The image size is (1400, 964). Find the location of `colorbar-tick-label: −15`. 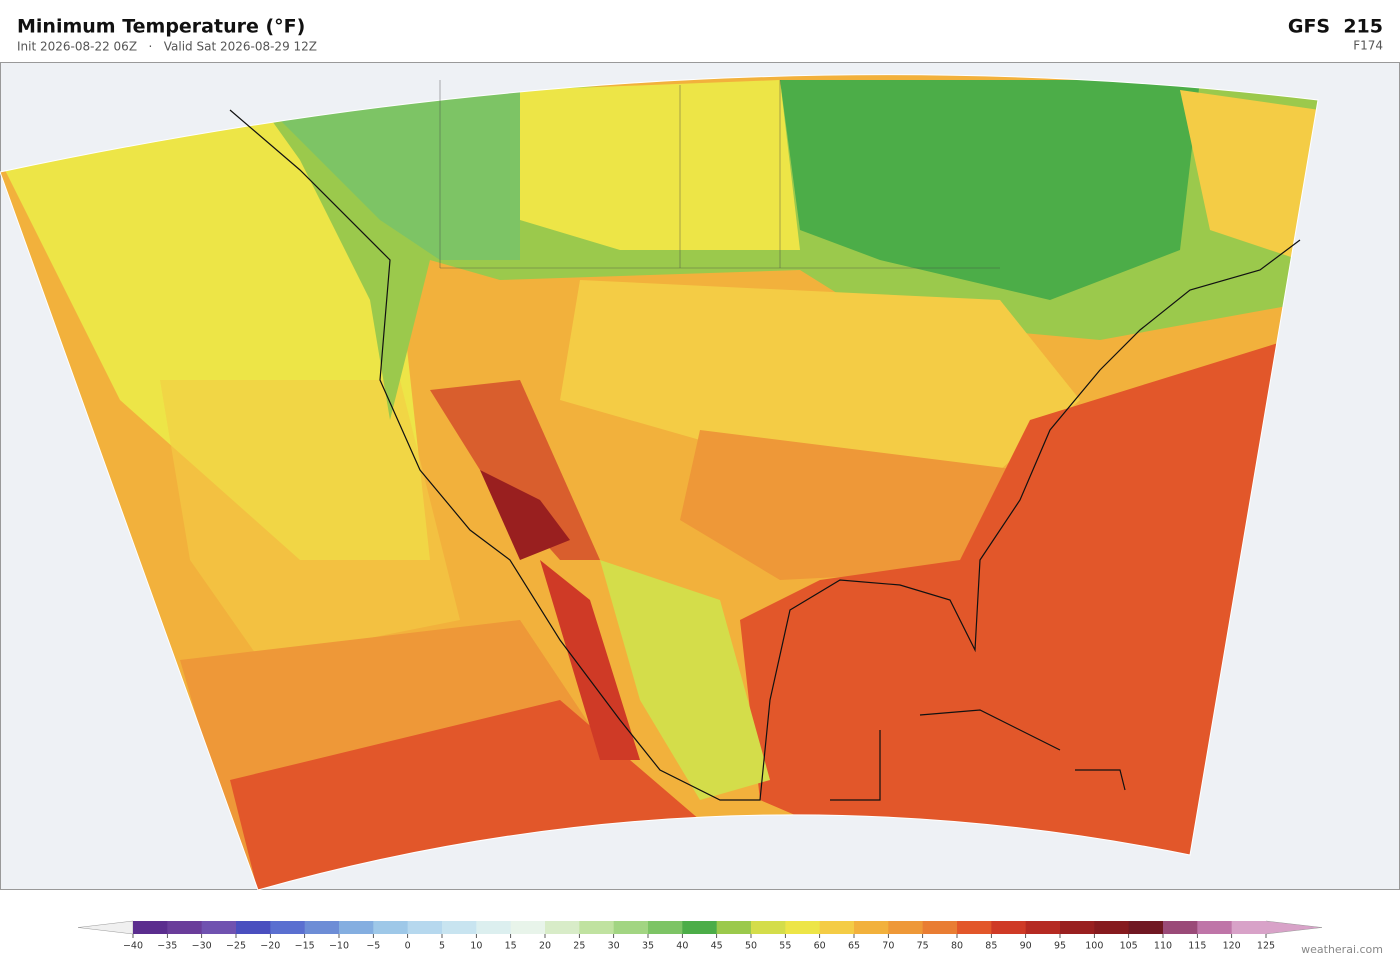

colorbar-tick-label: −15 is located at coordinates (305, 946).